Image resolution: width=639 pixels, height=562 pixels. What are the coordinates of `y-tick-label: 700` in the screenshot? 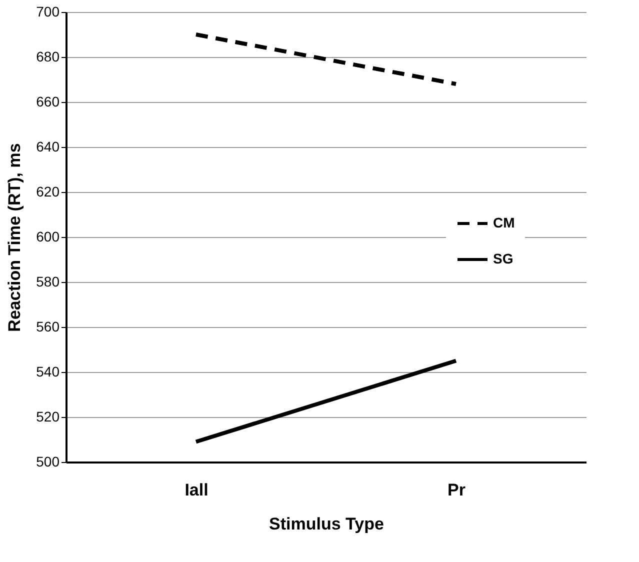 It's located at (48, 12).